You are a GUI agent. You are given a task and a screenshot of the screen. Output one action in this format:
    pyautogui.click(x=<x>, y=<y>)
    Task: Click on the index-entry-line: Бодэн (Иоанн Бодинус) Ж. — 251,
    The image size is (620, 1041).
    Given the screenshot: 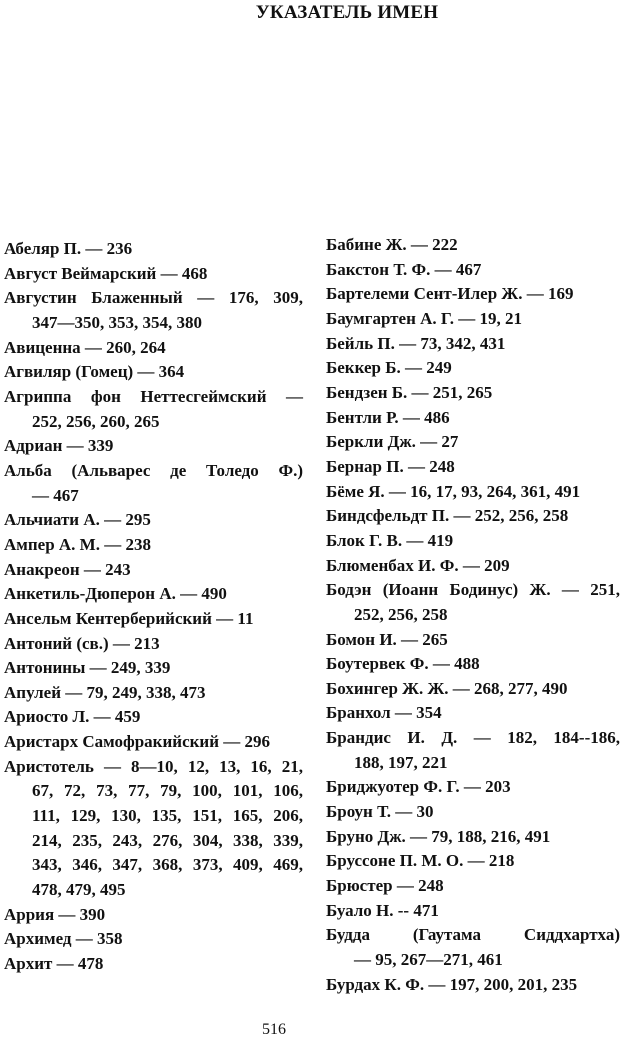 What is the action you would take?
    pyautogui.click(x=473, y=590)
    